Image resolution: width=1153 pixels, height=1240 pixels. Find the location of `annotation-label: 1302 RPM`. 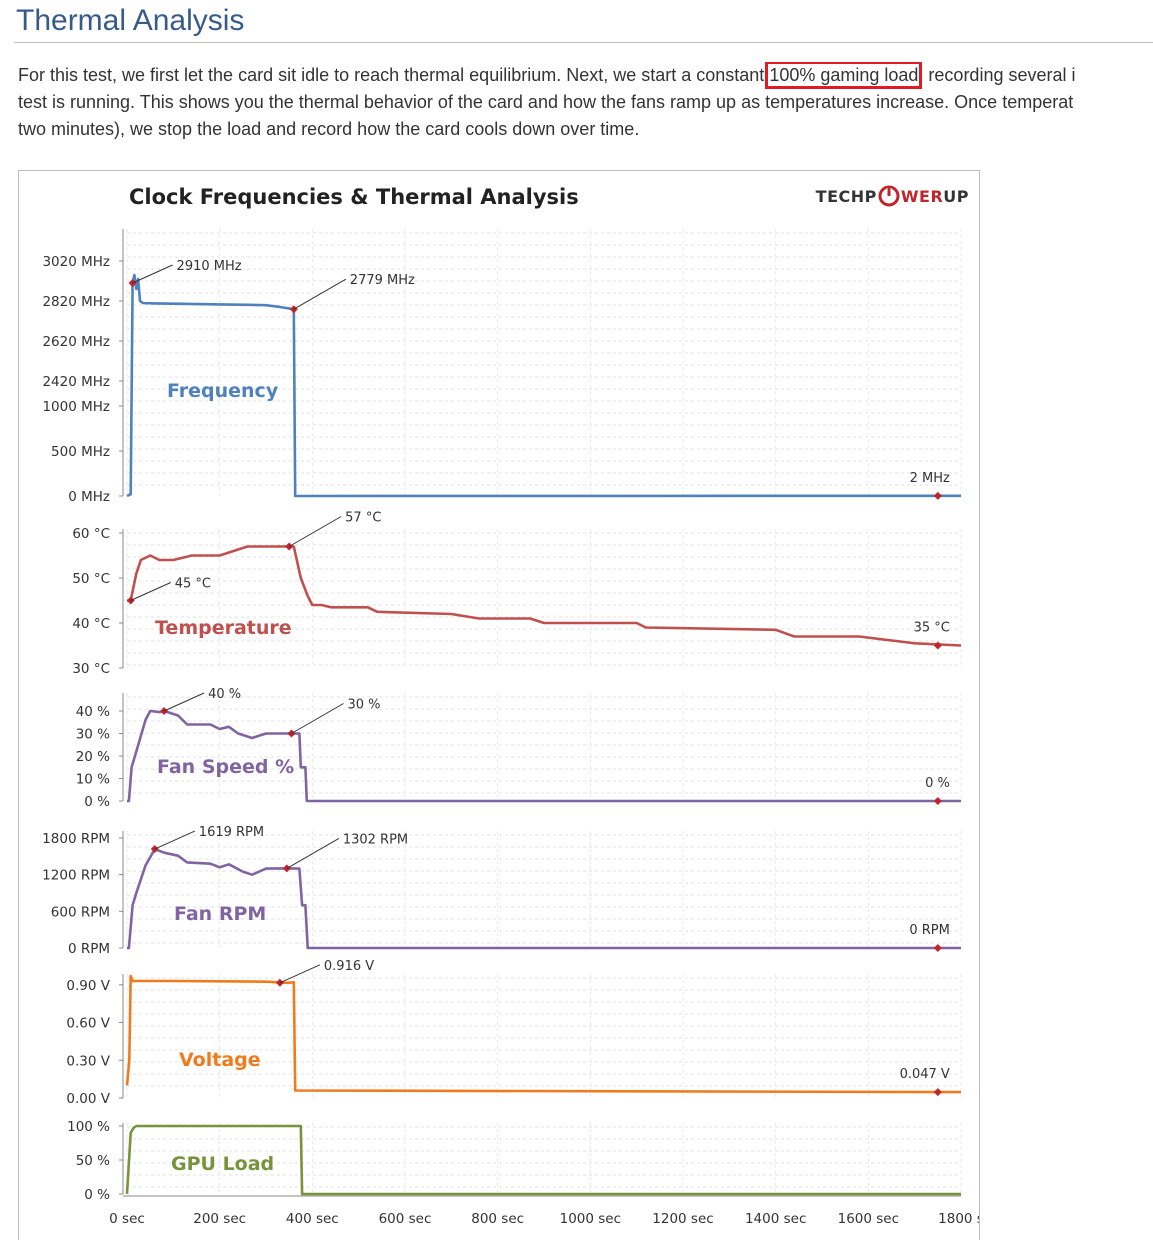

annotation-label: 1302 RPM is located at coordinates (375, 839).